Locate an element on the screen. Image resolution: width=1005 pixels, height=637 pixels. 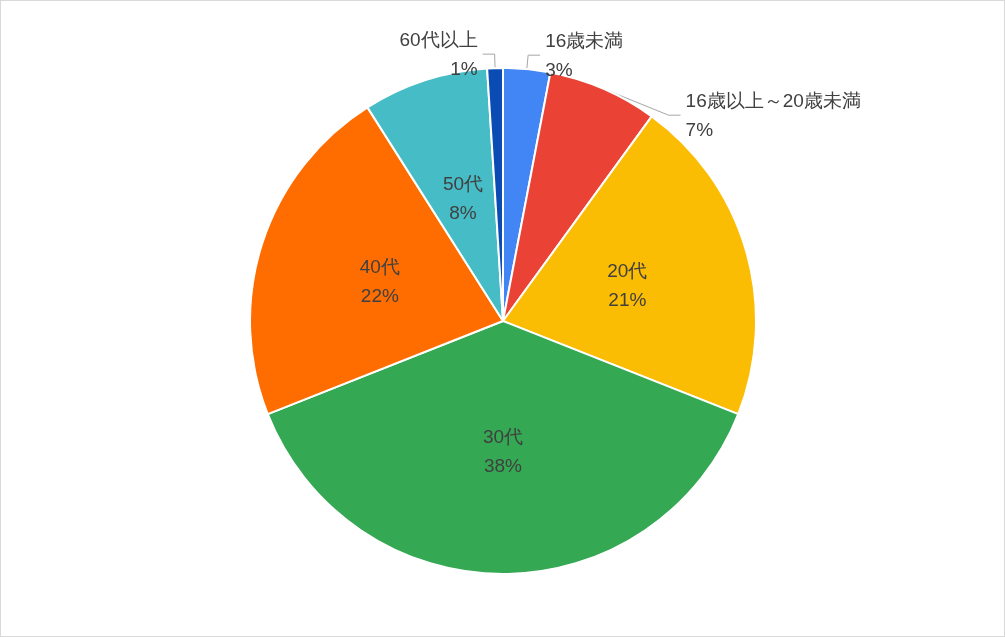
slice-label: 20代 is located at coordinates (627, 270).